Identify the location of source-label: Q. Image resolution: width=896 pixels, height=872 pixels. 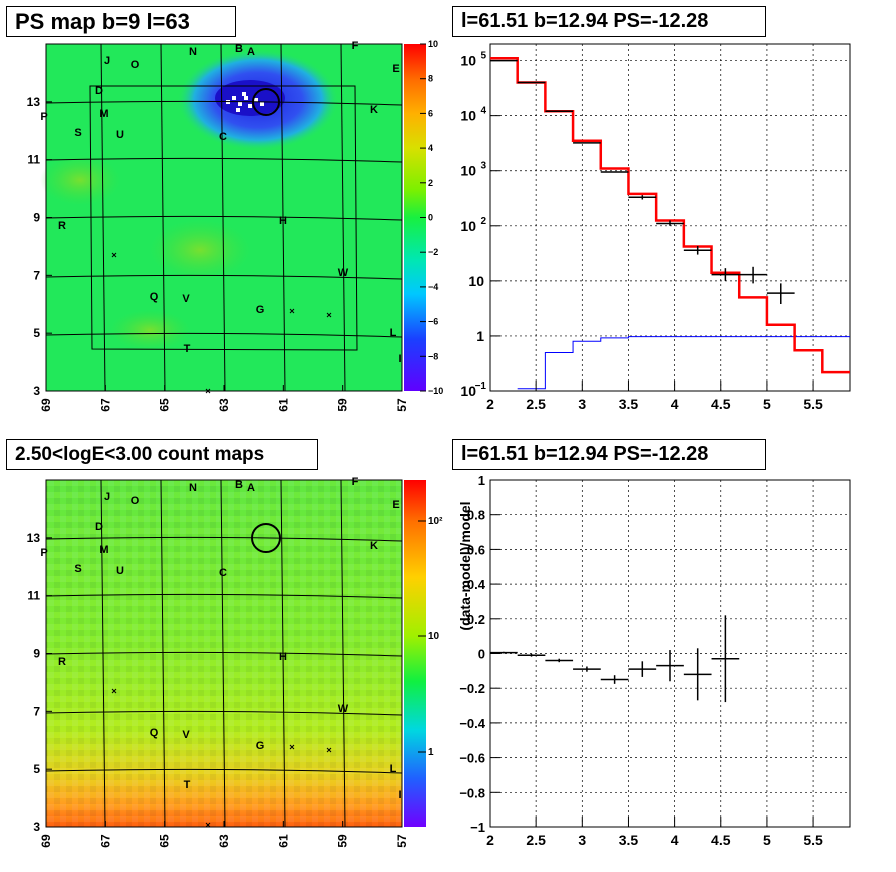
(154, 733).